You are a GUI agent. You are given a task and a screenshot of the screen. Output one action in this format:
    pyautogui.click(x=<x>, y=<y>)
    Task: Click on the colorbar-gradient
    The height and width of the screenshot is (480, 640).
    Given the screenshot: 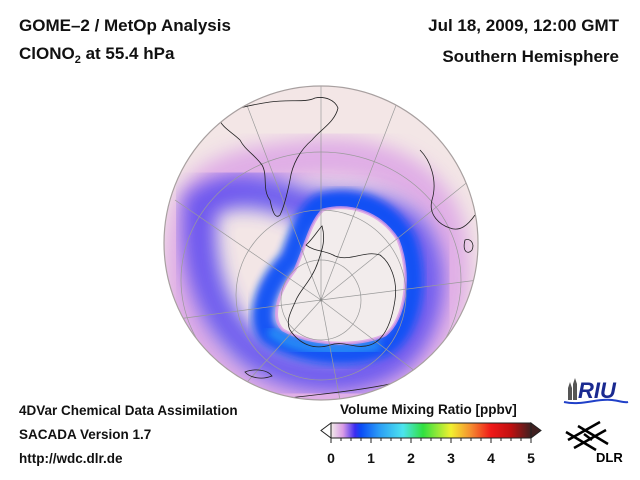 What is the action you would take?
    pyautogui.click(x=431, y=430)
    